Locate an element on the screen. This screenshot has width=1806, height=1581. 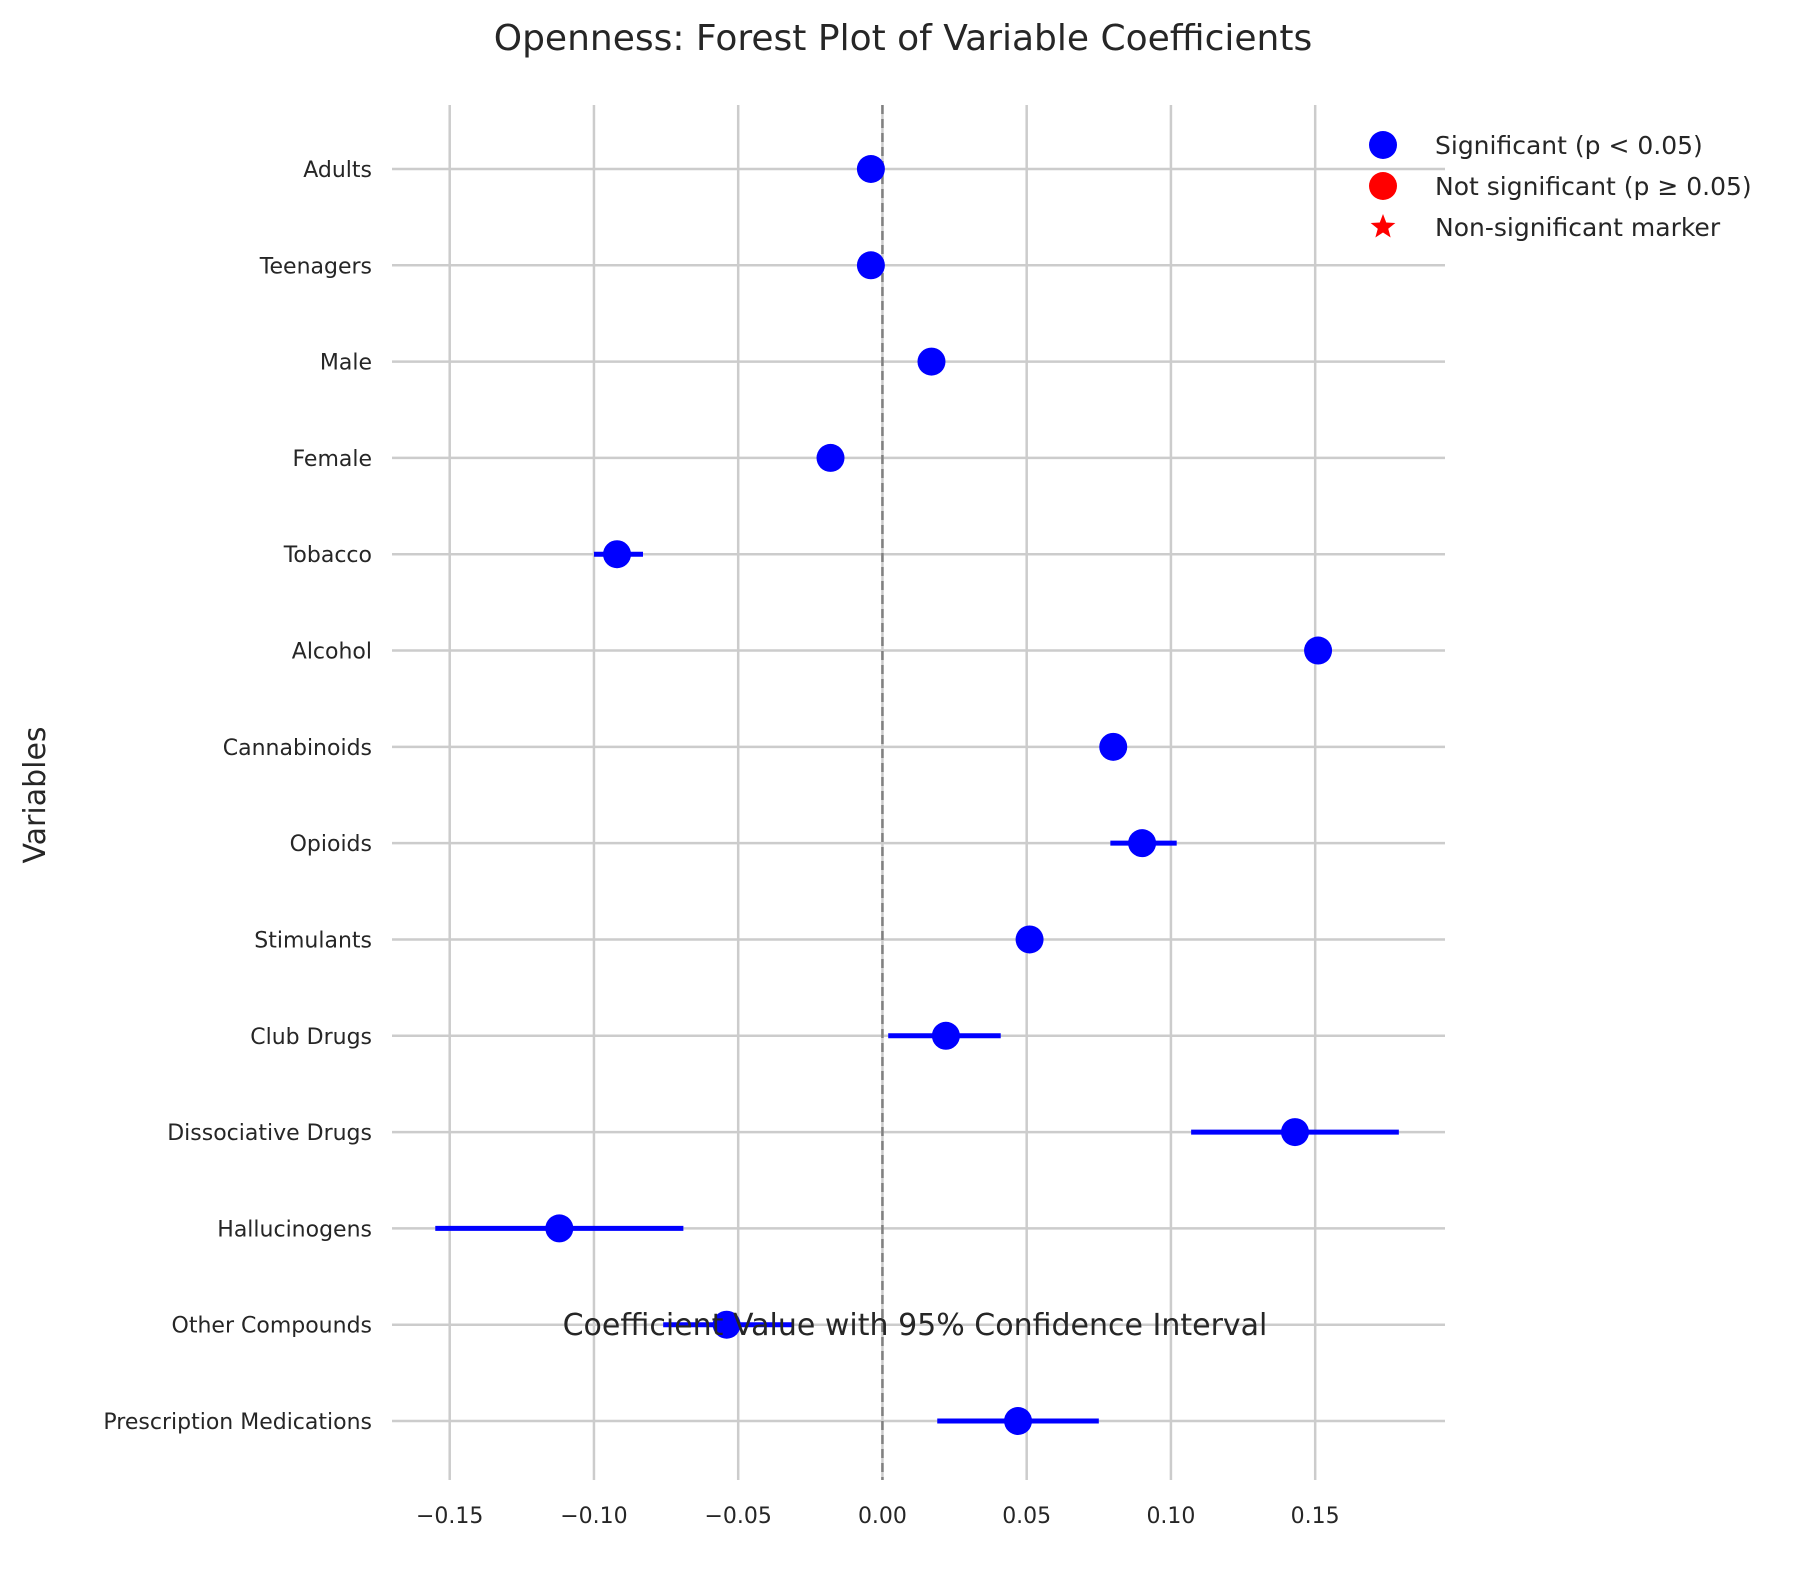
y-tick-label: Club Drugs is located at coordinates (311, 1037).